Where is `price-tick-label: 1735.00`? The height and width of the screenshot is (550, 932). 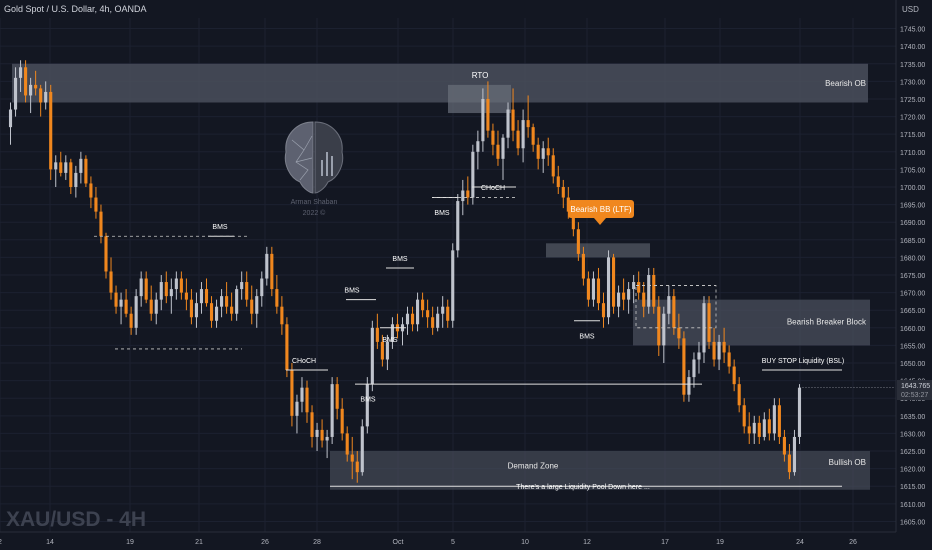 price-tick-label: 1735.00 is located at coordinates (912, 65).